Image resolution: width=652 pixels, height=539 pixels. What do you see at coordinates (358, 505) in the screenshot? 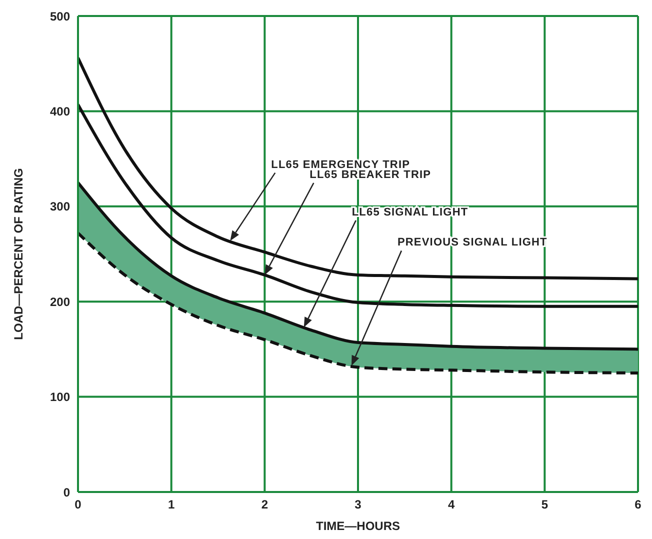
I see `x-tick-label: 3` at bounding box center [358, 505].